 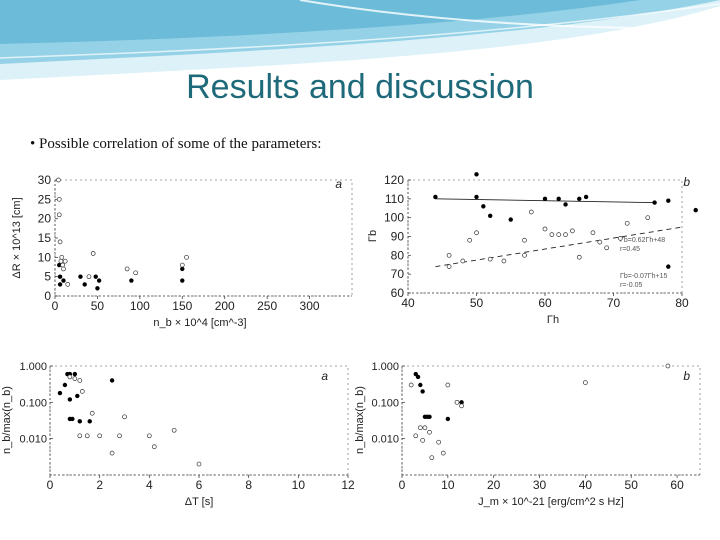 What do you see at coordinates (614, 303) in the screenshot?
I see `x-tick-label: 70` at bounding box center [614, 303].